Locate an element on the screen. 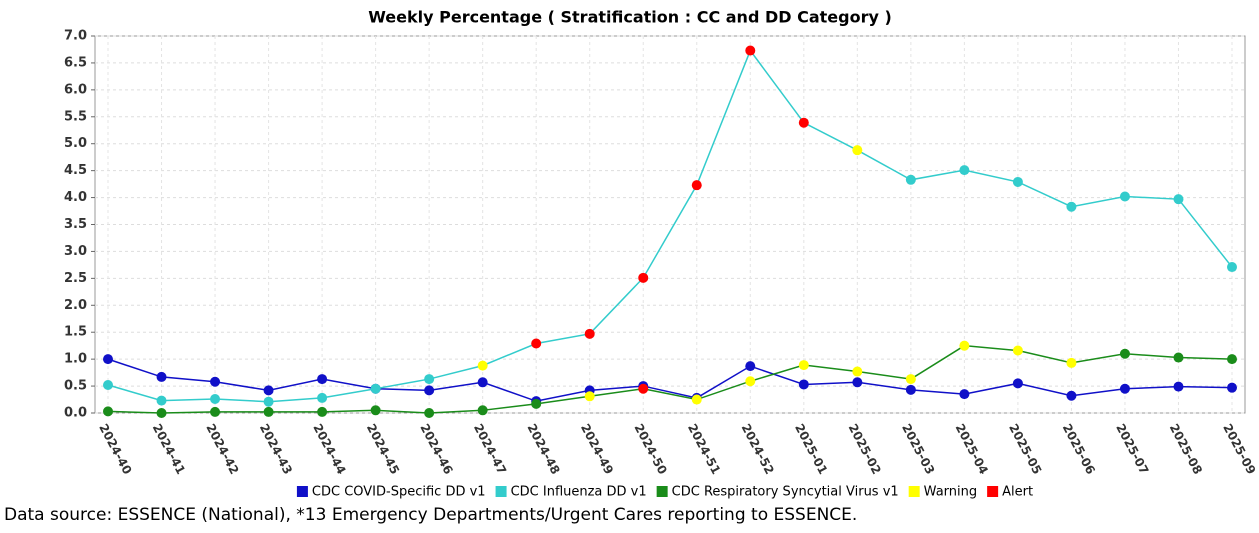  y-tick-label: 4.0 is located at coordinates (75, 197).